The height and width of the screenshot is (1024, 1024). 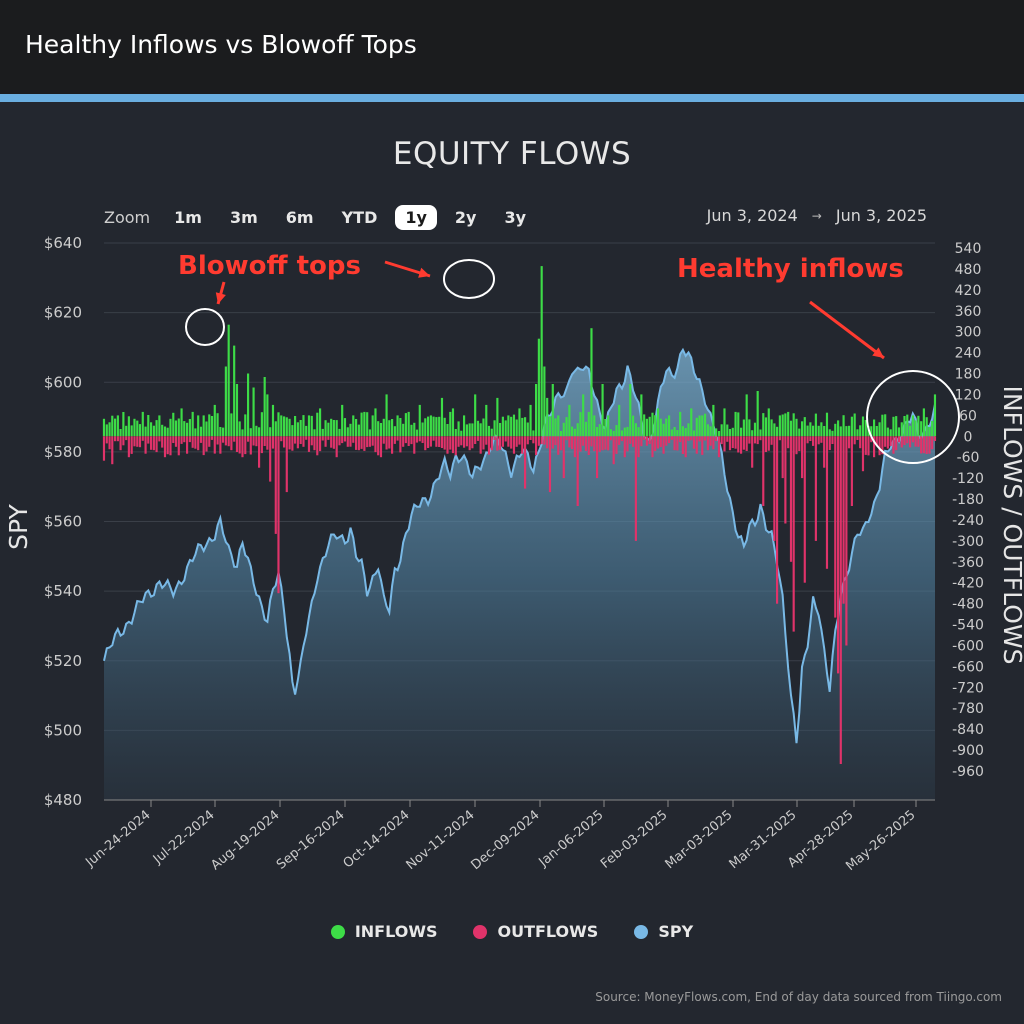 I want to click on zoom-2y-button: 2y, so click(x=465, y=217).